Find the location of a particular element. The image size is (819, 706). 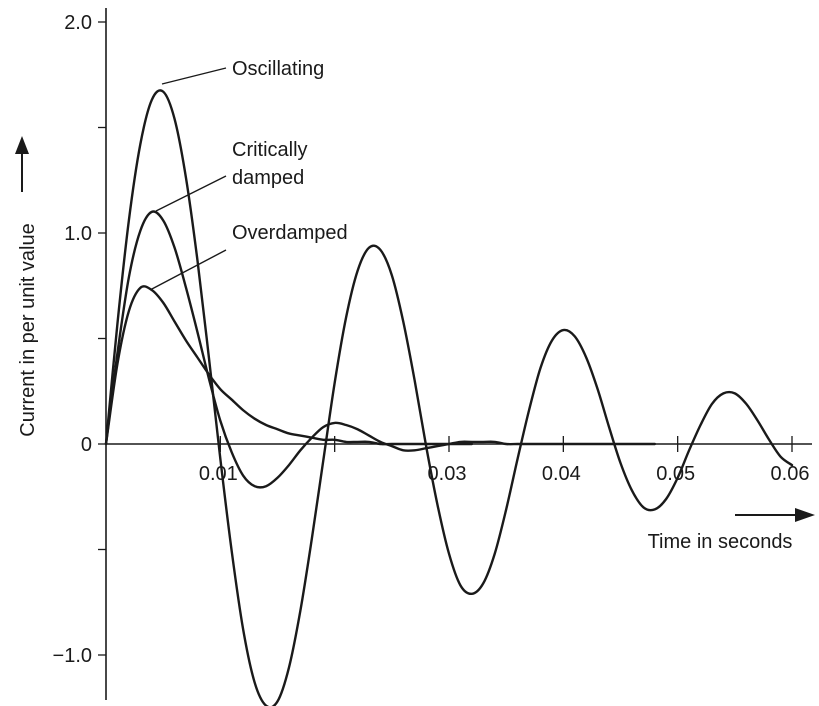

annotation-critically-damped-line-1: Critically is located at coordinates (270, 150).